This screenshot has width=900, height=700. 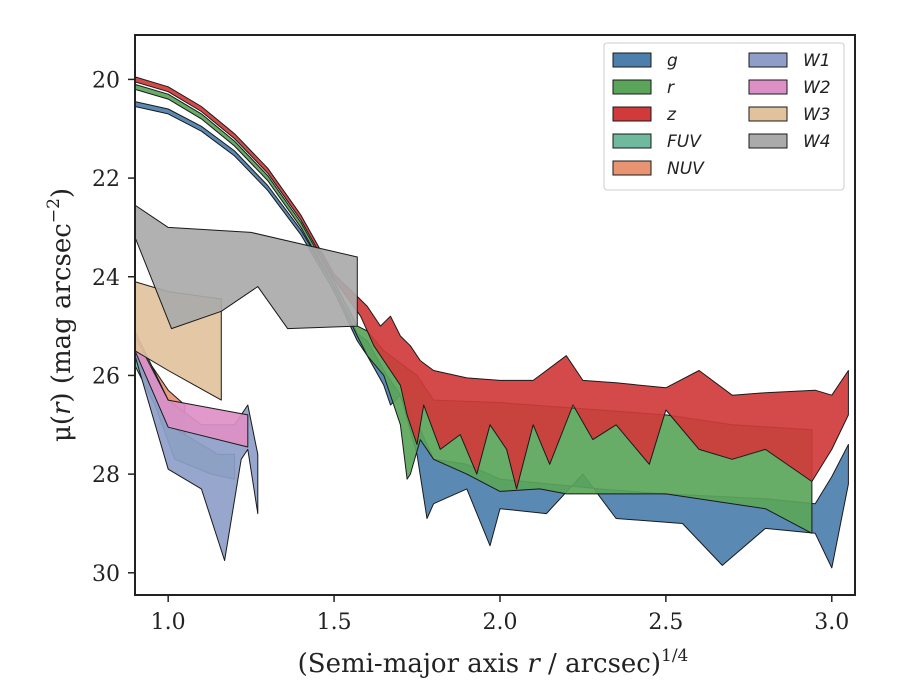 What do you see at coordinates (106, 80) in the screenshot?
I see `y-tick-label: 20` at bounding box center [106, 80].